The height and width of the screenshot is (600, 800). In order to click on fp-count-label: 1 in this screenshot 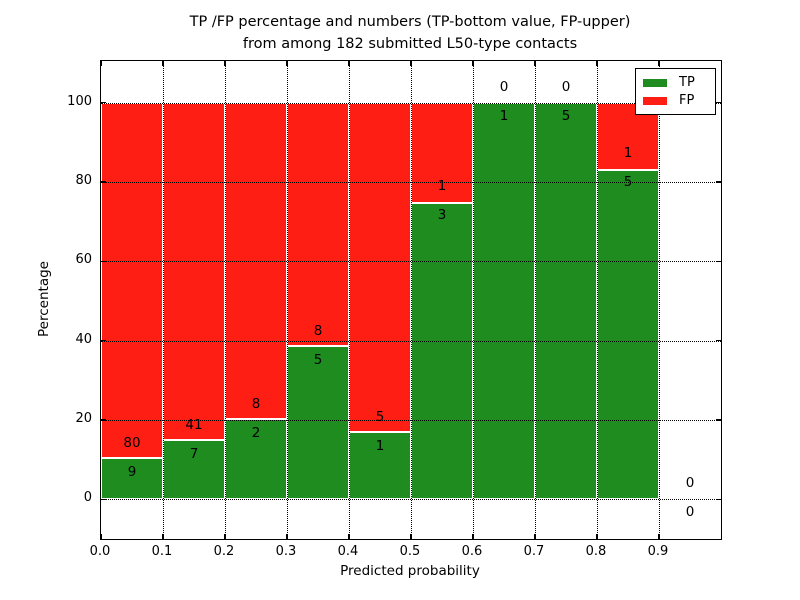, I will do `click(628, 152)`.